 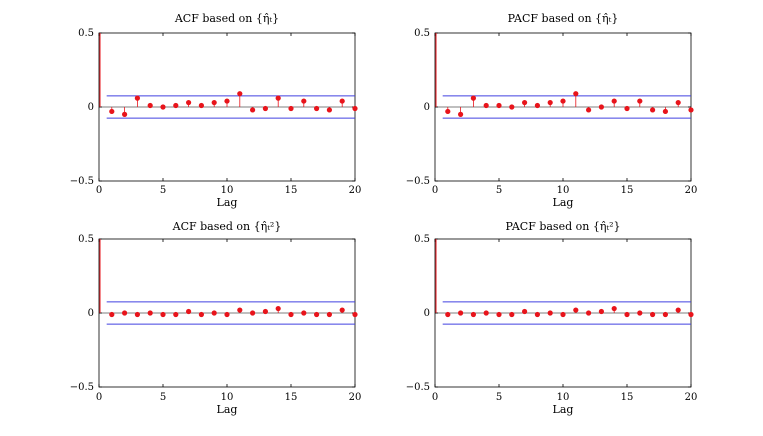 What do you see at coordinates (226, 18) in the screenshot?
I see `chart-title: ACF based on {η̂ₜ}` at bounding box center [226, 18].